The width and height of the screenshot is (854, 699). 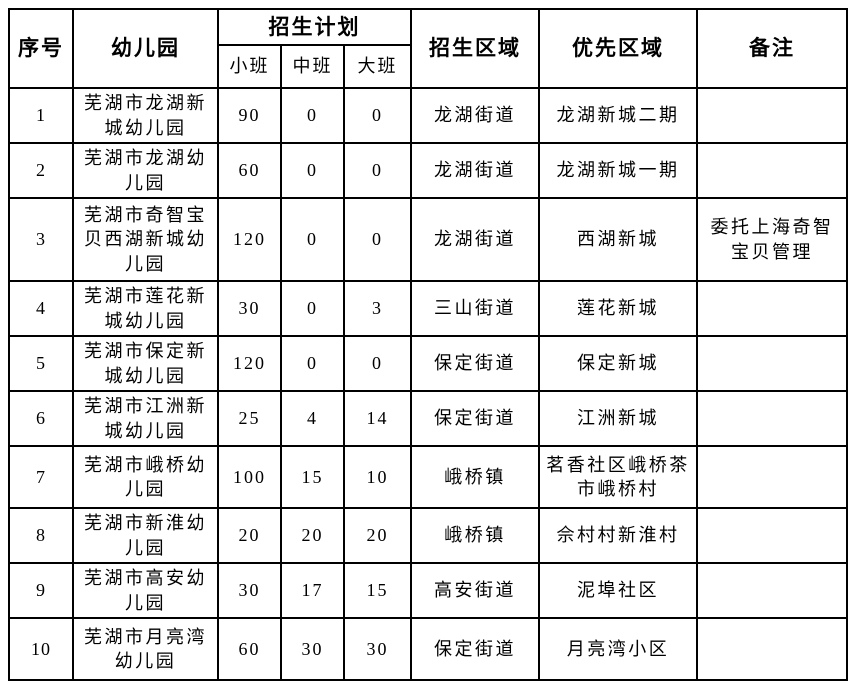 I want to click on cell-priority-area: 莲花新城, so click(x=618, y=308).